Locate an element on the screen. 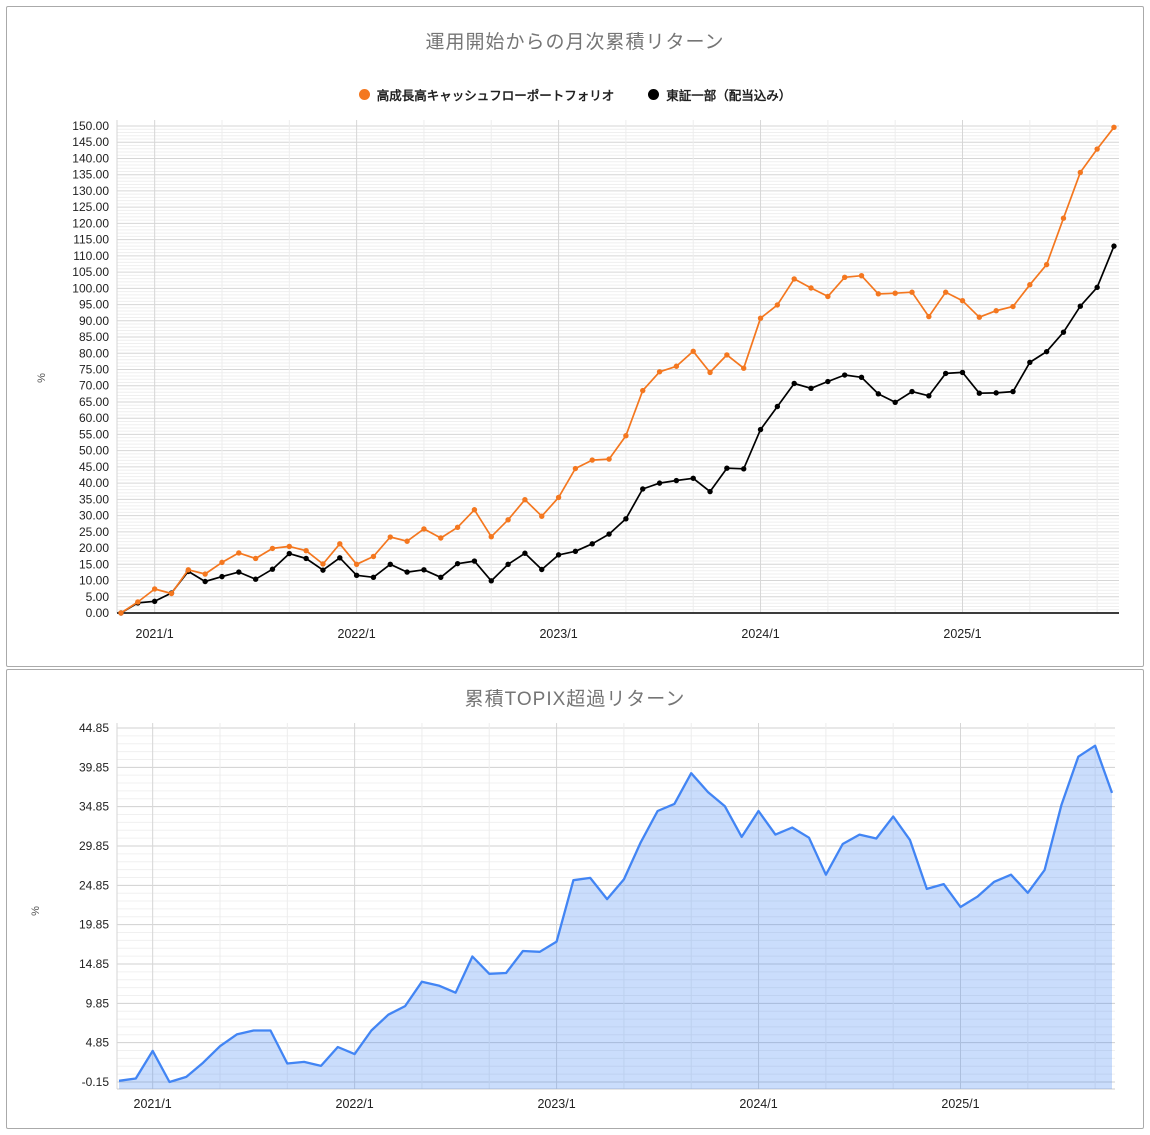  svg-text: 4.85 is located at coordinates (98, 1043).